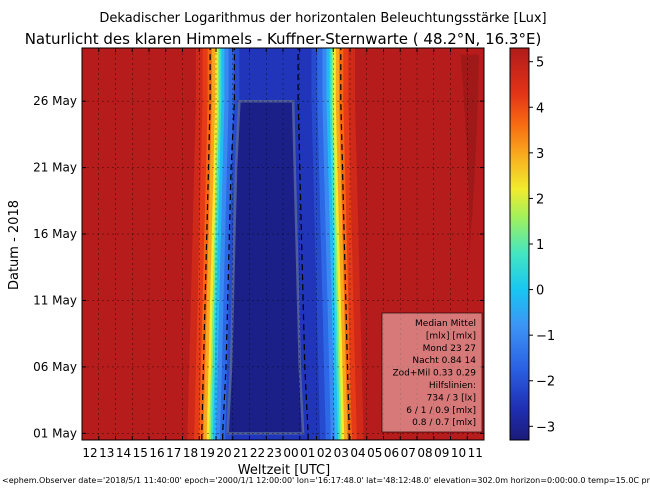  What do you see at coordinates (324, 453) in the screenshot?
I see `x-tick-label: 02` at bounding box center [324, 453].